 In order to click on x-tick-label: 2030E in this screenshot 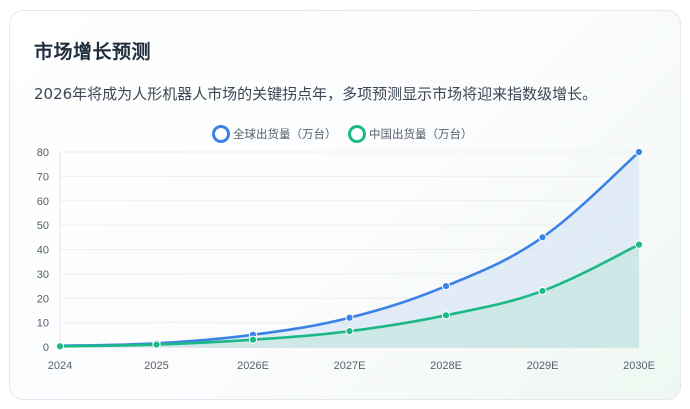, I will do `click(639, 366)`.